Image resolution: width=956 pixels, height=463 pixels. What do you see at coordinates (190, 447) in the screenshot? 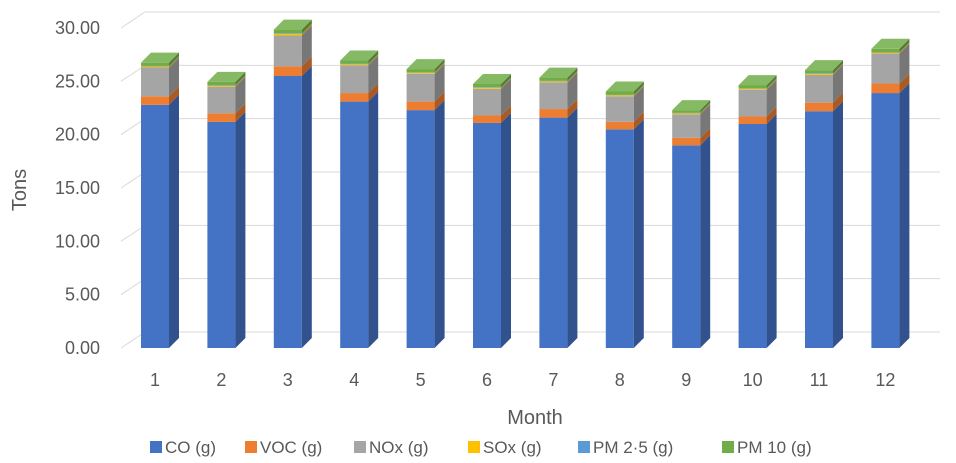
I see `legend-label: CO (g)` at bounding box center [190, 447].